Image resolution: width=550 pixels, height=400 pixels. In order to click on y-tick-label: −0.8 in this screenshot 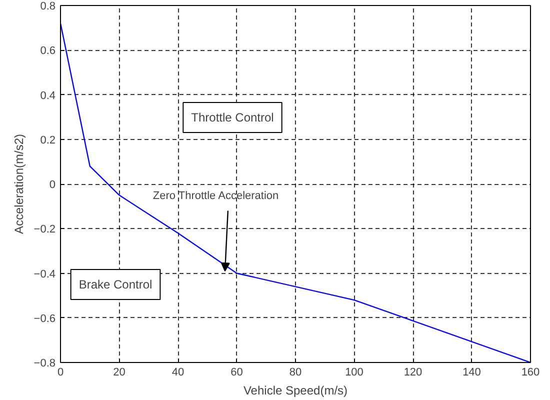, I will do `click(45, 364)`.